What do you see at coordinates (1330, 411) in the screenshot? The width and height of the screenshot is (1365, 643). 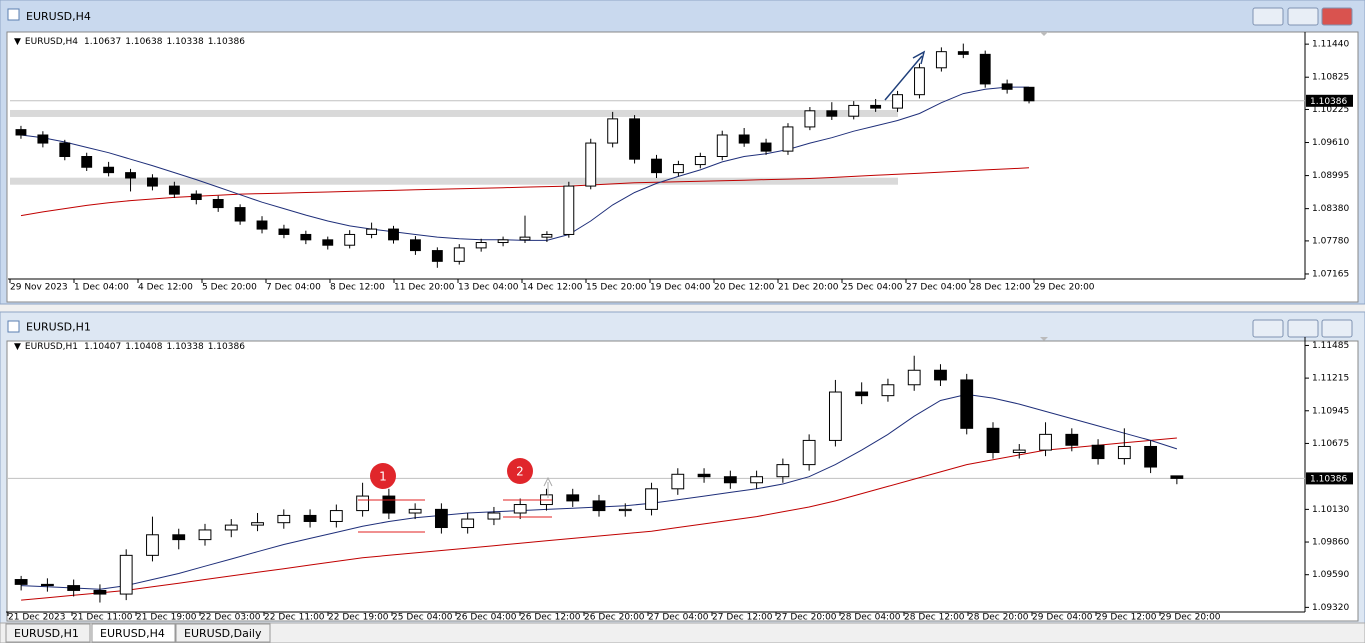 I see `y-tick-label: 1.10945` at bounding box center [1330, 411].